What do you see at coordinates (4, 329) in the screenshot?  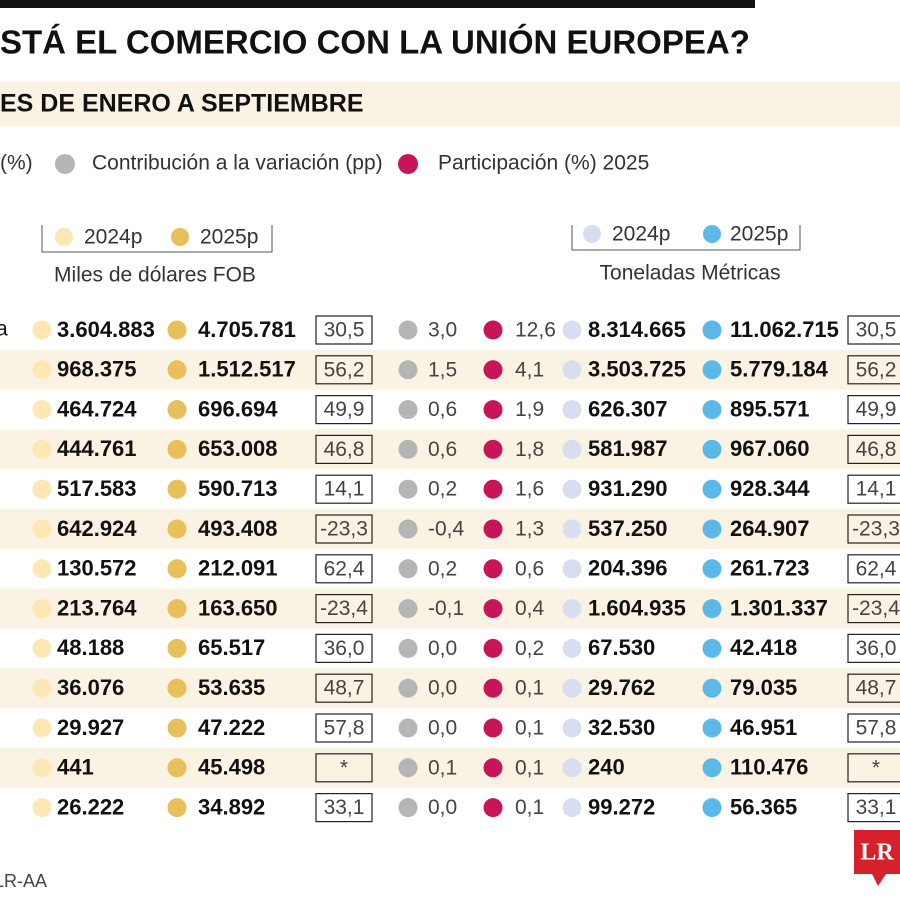 I see `row-label: a` at bounding box center [4, 329].